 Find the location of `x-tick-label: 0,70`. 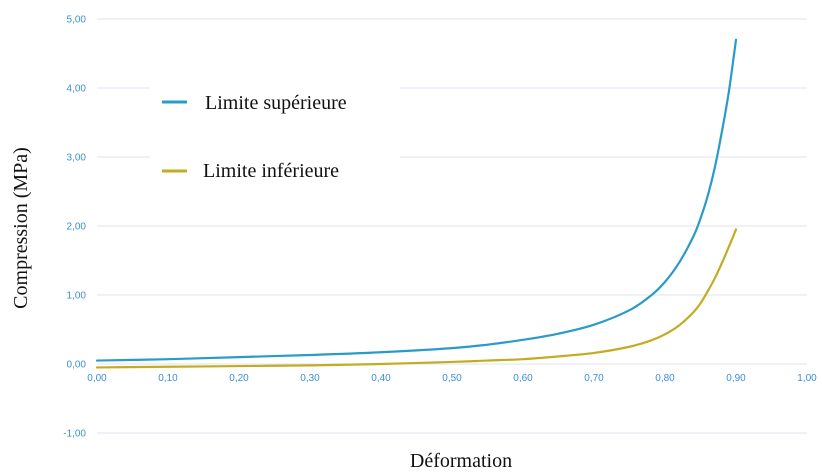

x-tick-label: 0,70 is located at coordinates (594, 378).